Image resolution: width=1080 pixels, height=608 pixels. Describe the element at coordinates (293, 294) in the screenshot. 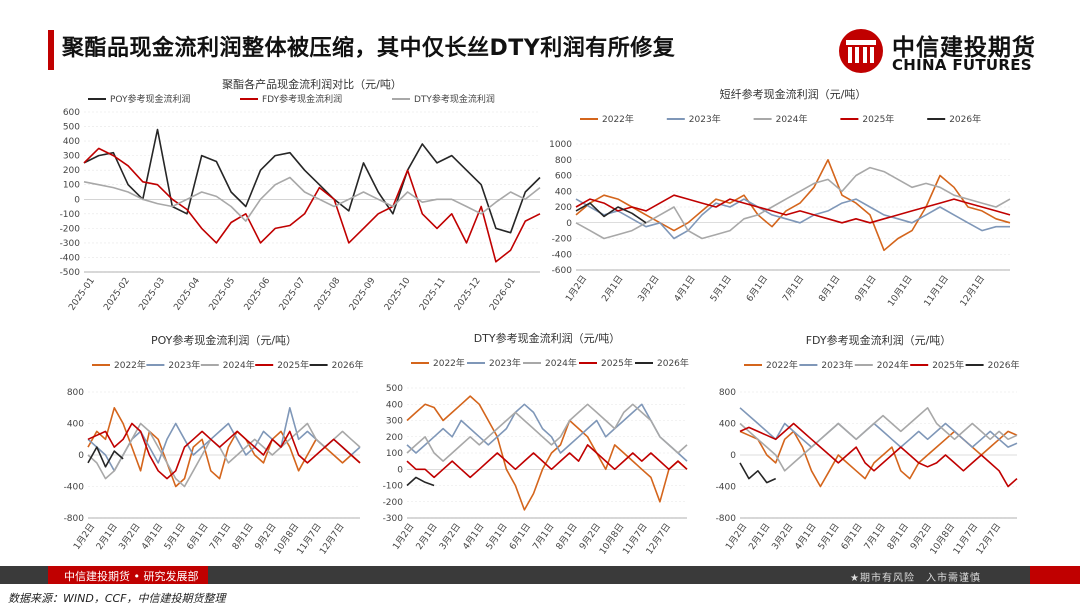

I see `x-tick-label: 2025-07` at that location.